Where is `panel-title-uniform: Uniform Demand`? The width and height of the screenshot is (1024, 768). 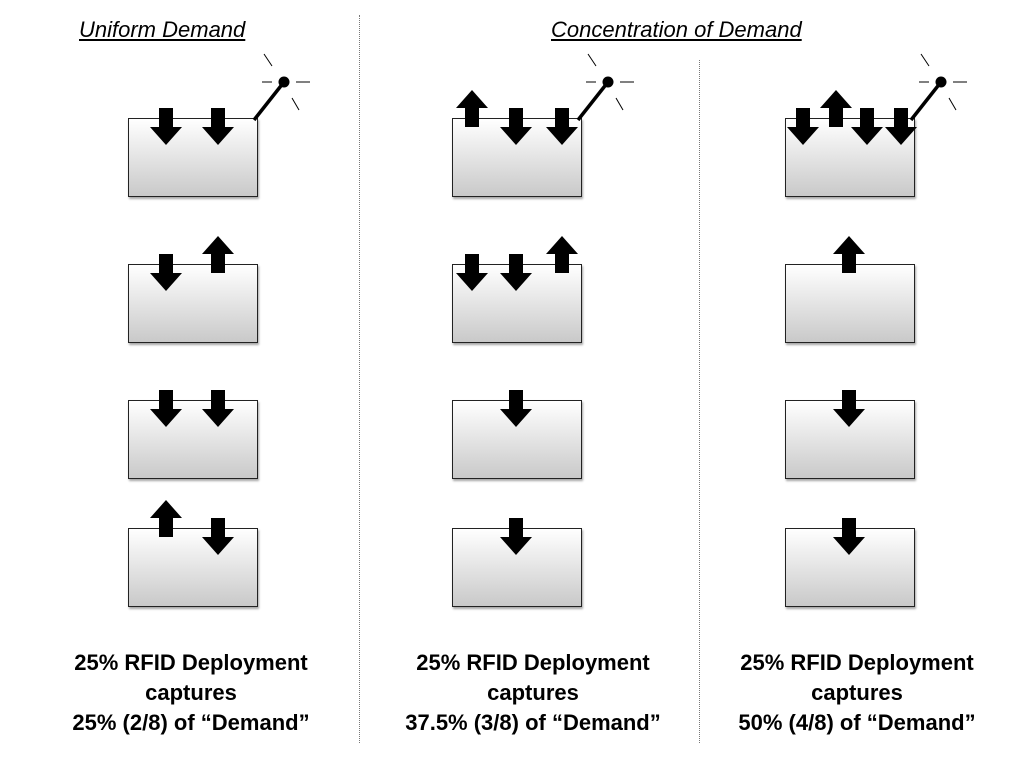 panel-title-uniform: Uniform Demand is located at coordinates (162, 29).